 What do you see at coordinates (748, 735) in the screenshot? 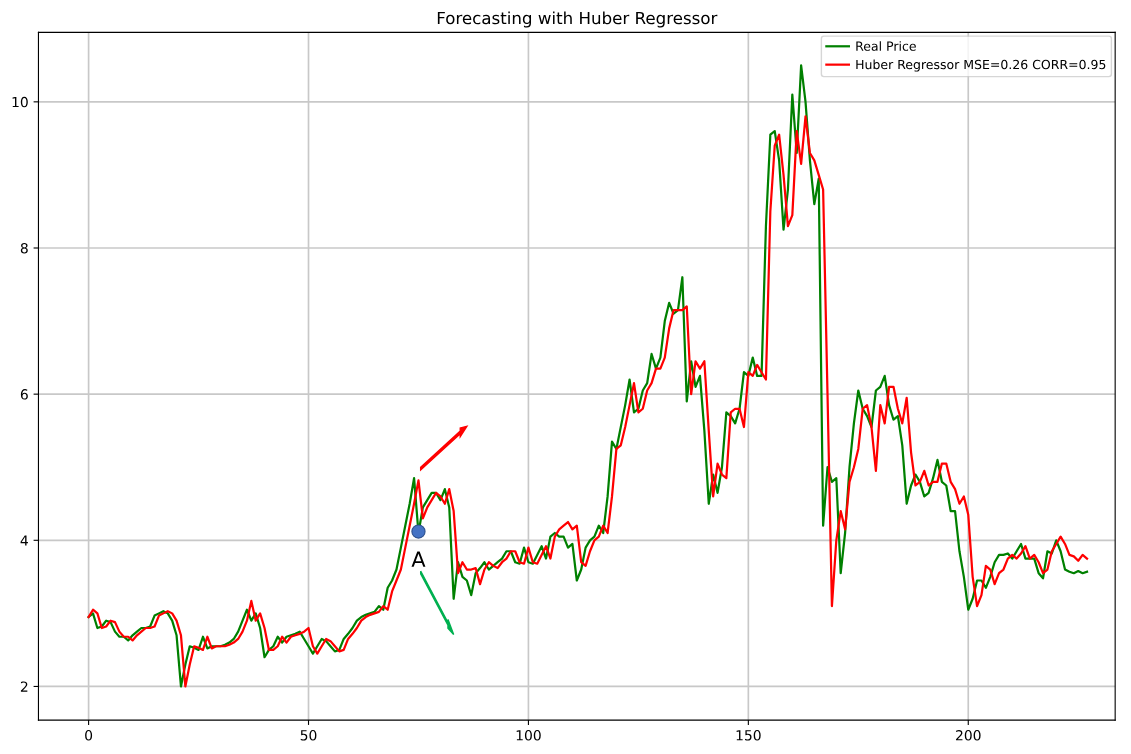
I see `x-tick-label: 150` at bounding box center [748, 735].